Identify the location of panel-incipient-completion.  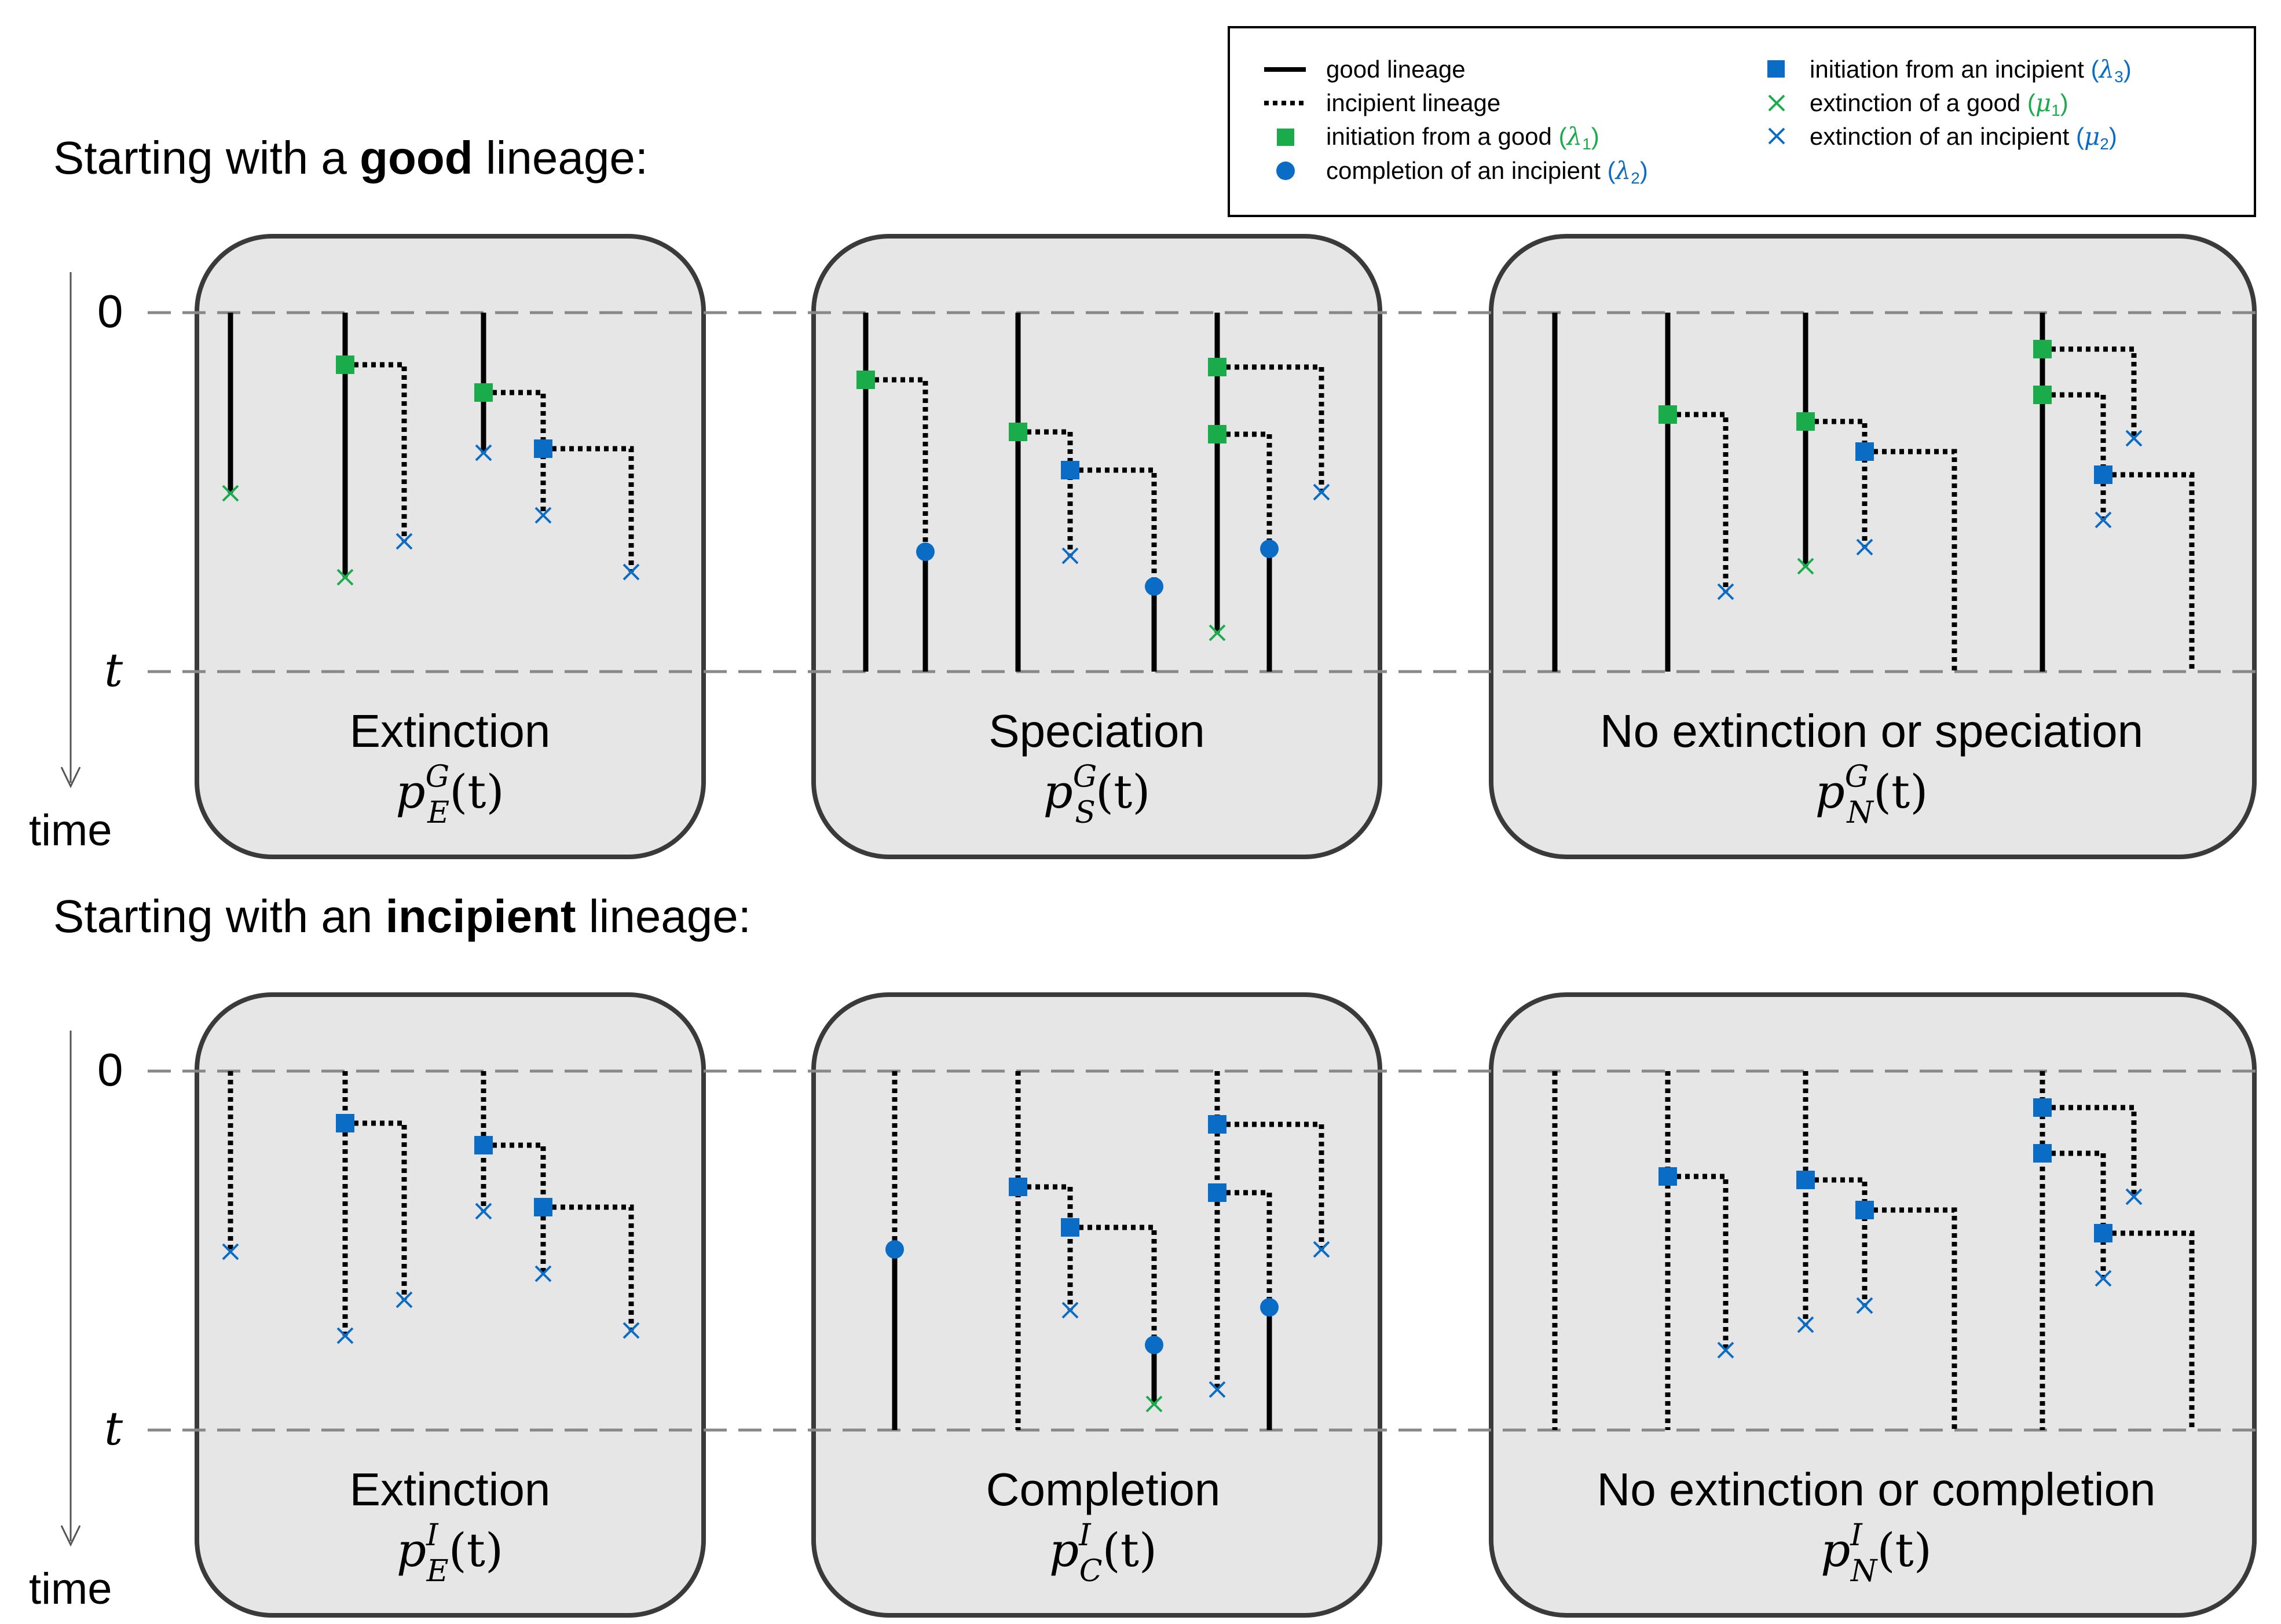
(1096, 1305).